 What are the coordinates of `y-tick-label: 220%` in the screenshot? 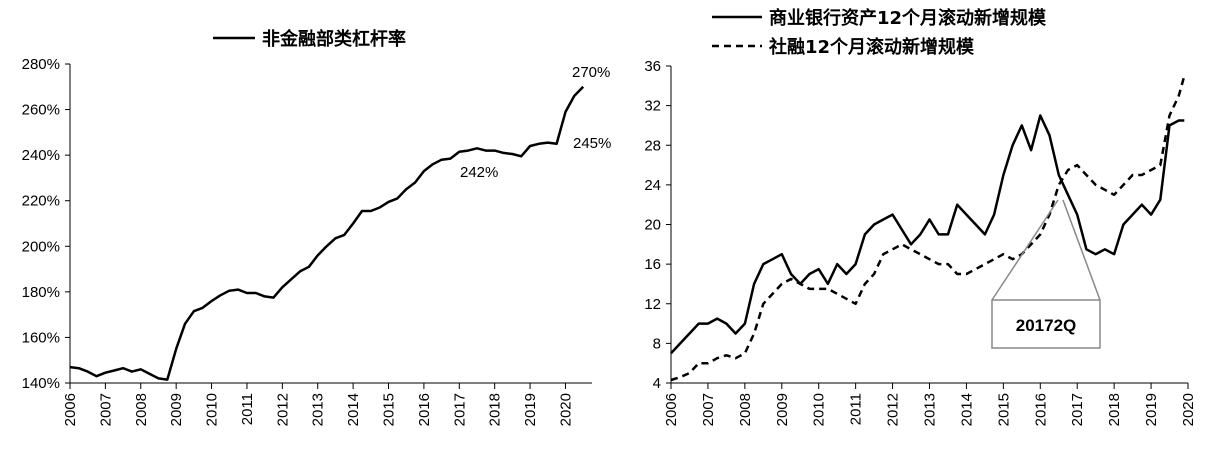 It's located at (41, 201).